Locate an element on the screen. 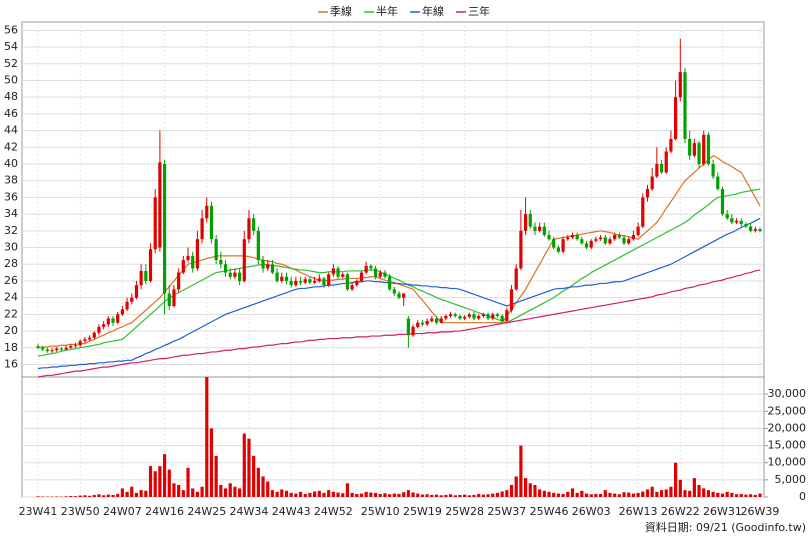 The width and height of the screenshot is (808, 540). volume-tick-label: 15,000 is located at coordinates (787, 445).